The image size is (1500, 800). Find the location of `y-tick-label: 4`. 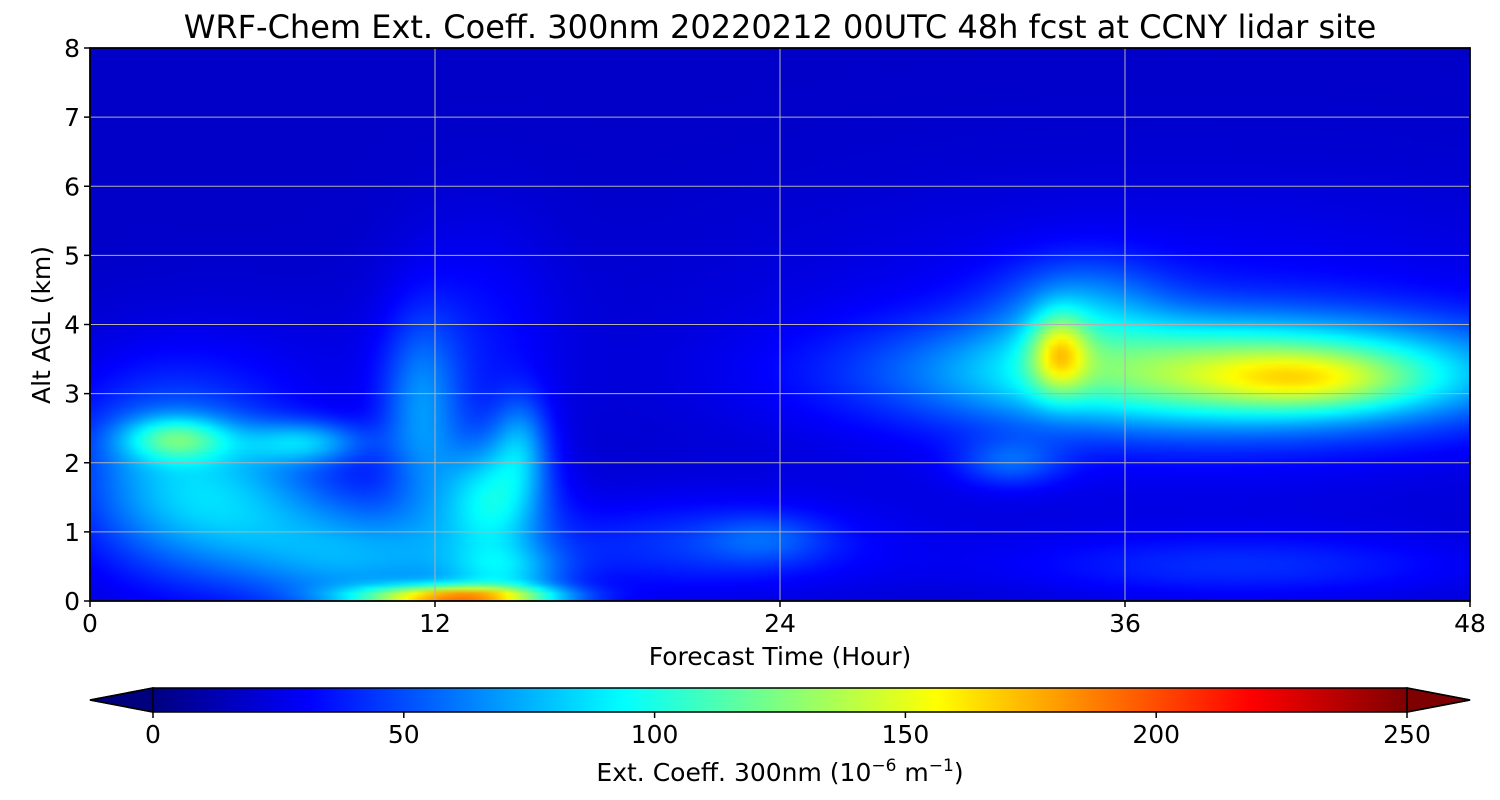

y-tick-label: 4 is located at coordinates (72, 325).